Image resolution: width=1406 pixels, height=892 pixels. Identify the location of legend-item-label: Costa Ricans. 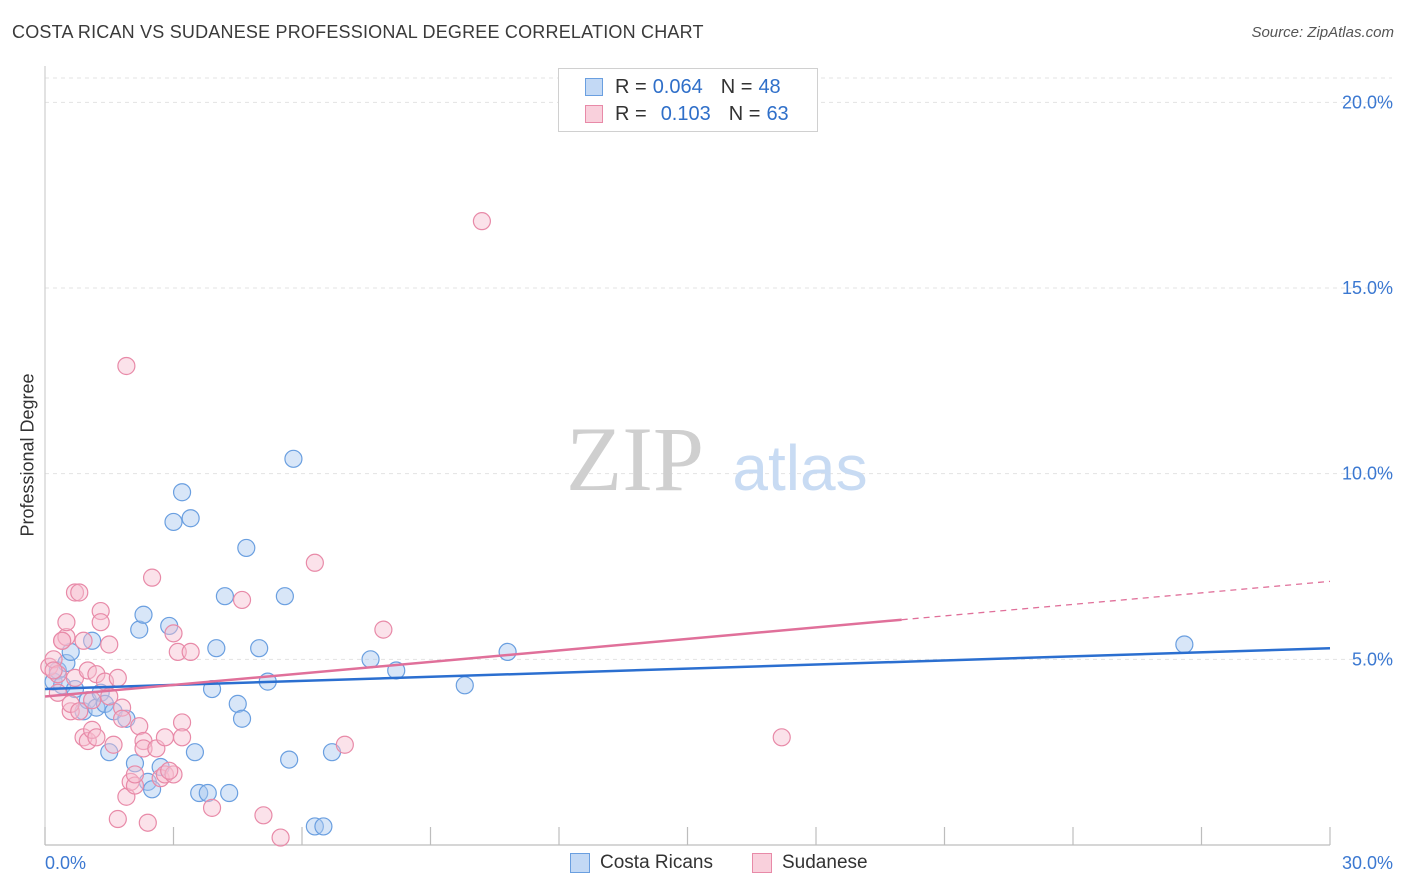
(656, 862).